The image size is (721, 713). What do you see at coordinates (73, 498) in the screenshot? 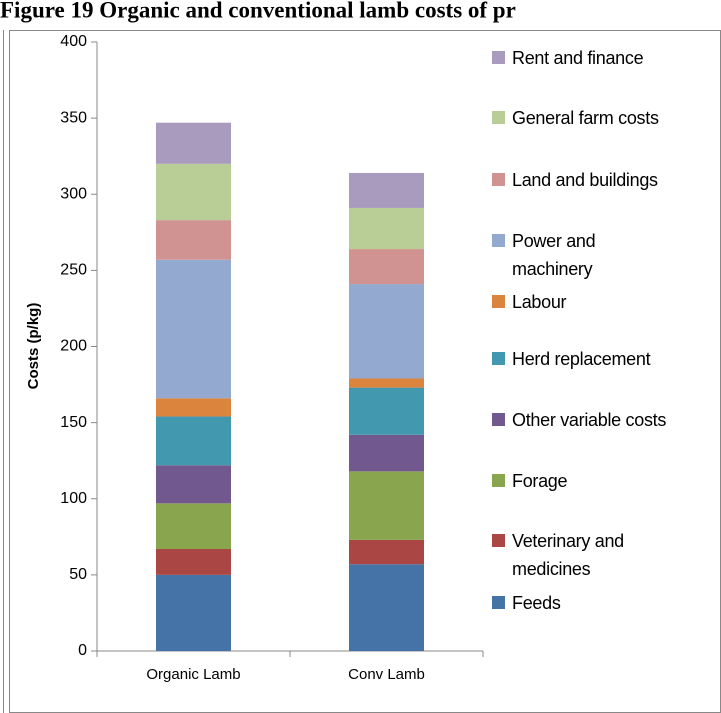
I see `y-tick-label: 100` at bounding box center [73, 498].